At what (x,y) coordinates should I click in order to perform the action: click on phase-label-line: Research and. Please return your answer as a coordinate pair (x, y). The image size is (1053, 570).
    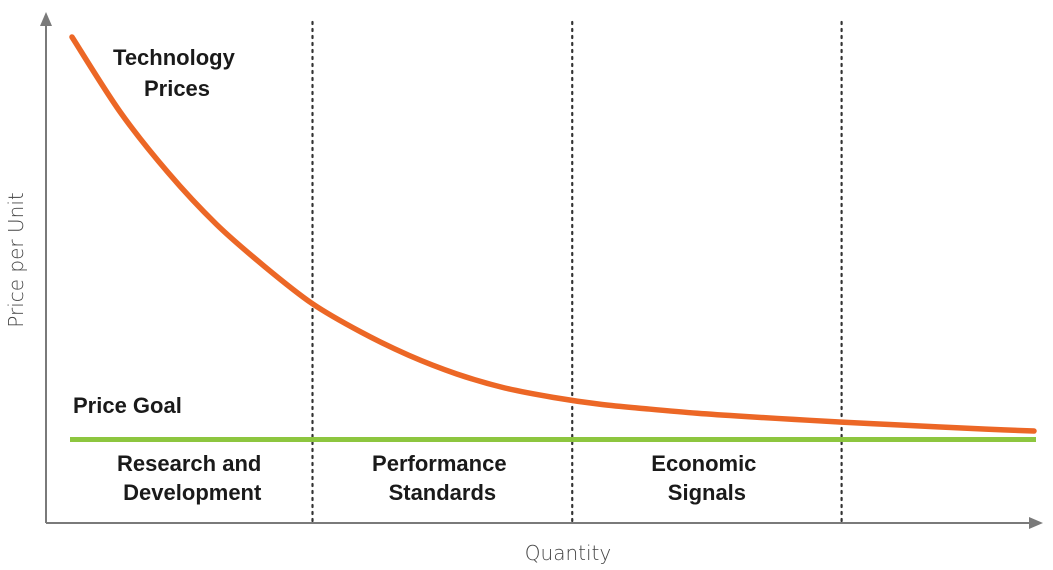
    Looking at the image, I should click on (189, 463).